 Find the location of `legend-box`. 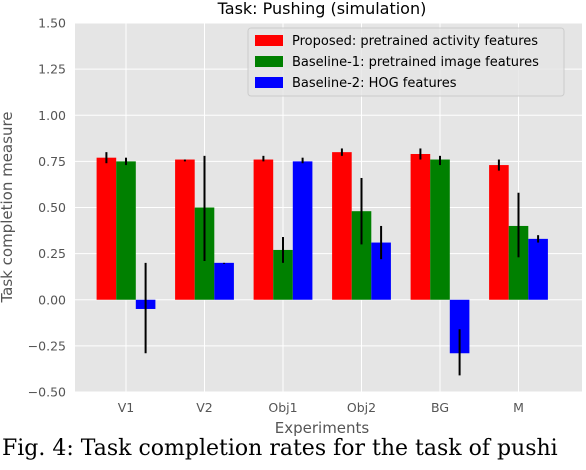

legend-box is located at coordinates (406, 62).